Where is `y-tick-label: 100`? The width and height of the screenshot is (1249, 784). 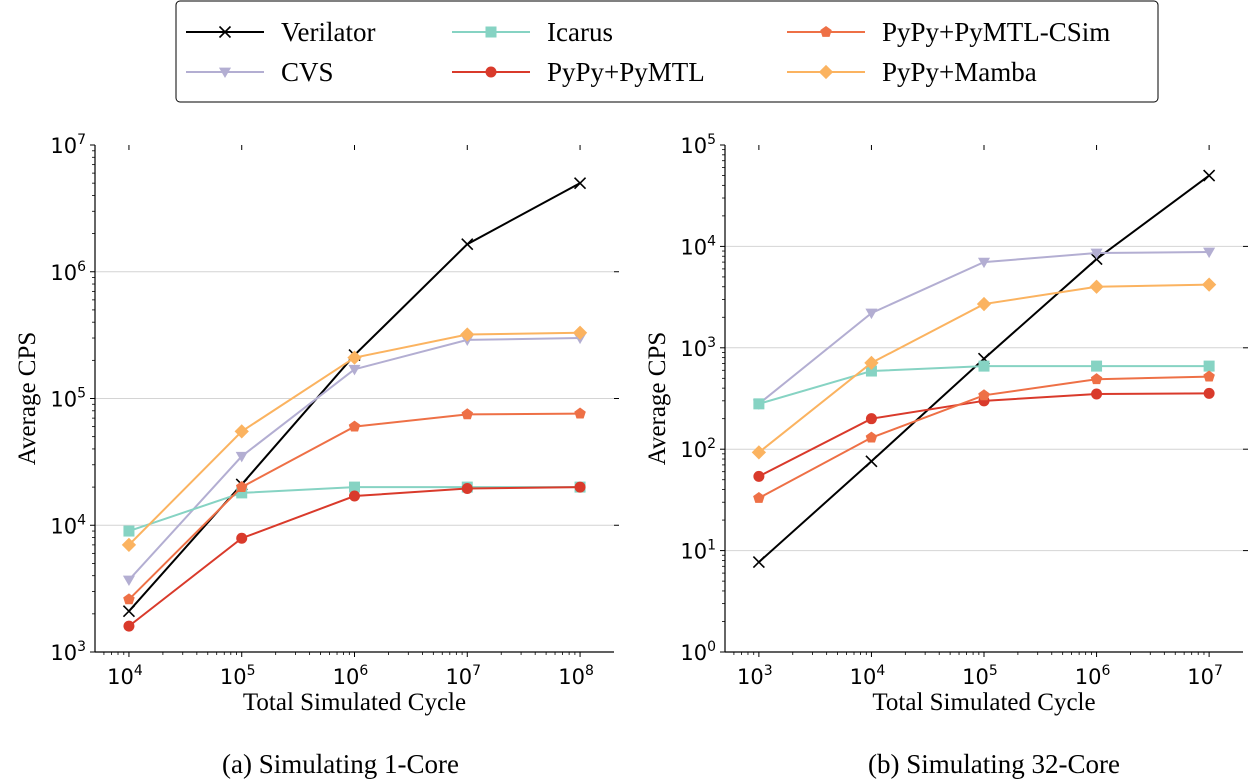 y-tick-label: 100 is located at coordinates (698, 652).